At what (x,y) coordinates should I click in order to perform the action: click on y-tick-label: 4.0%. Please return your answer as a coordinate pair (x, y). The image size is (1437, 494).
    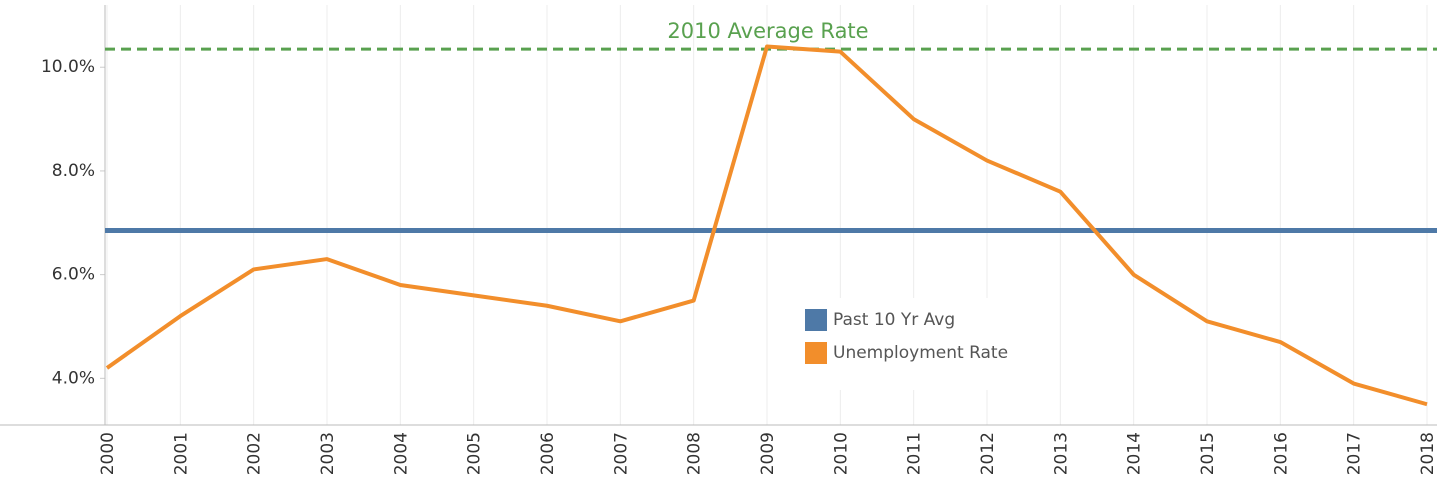
    Looking at the image, I should click on (73, 378).